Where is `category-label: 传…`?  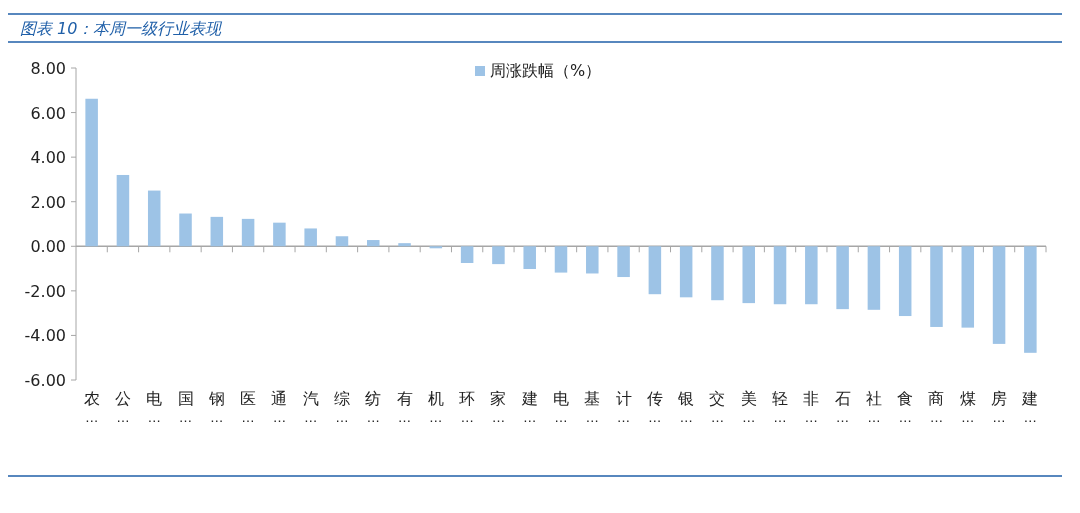 category-label: 传… is located at coordinates (654, 407).